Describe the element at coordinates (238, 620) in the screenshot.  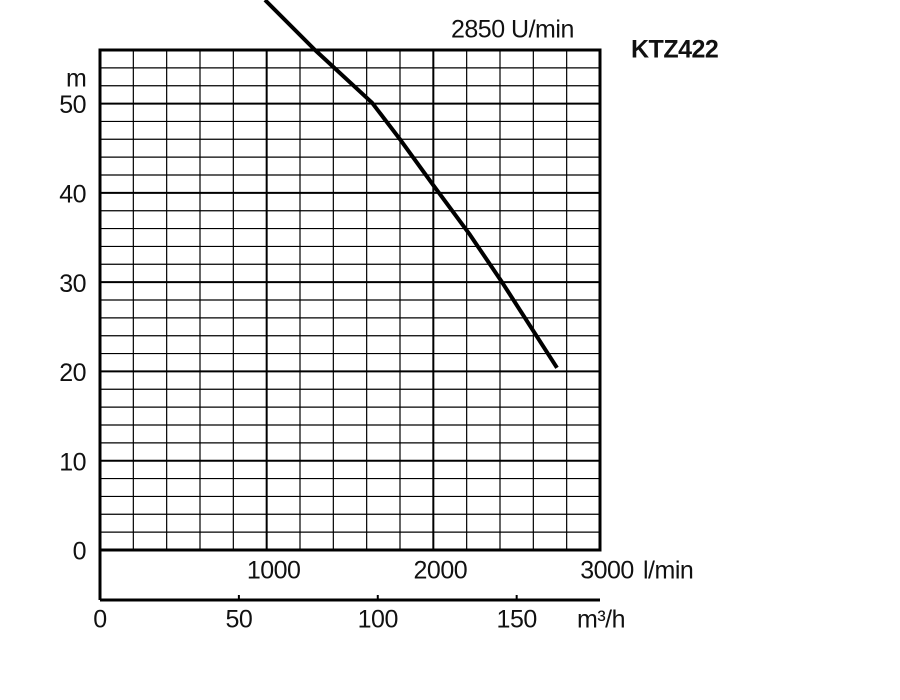
I see `x2-tick-label: 50` at that location.